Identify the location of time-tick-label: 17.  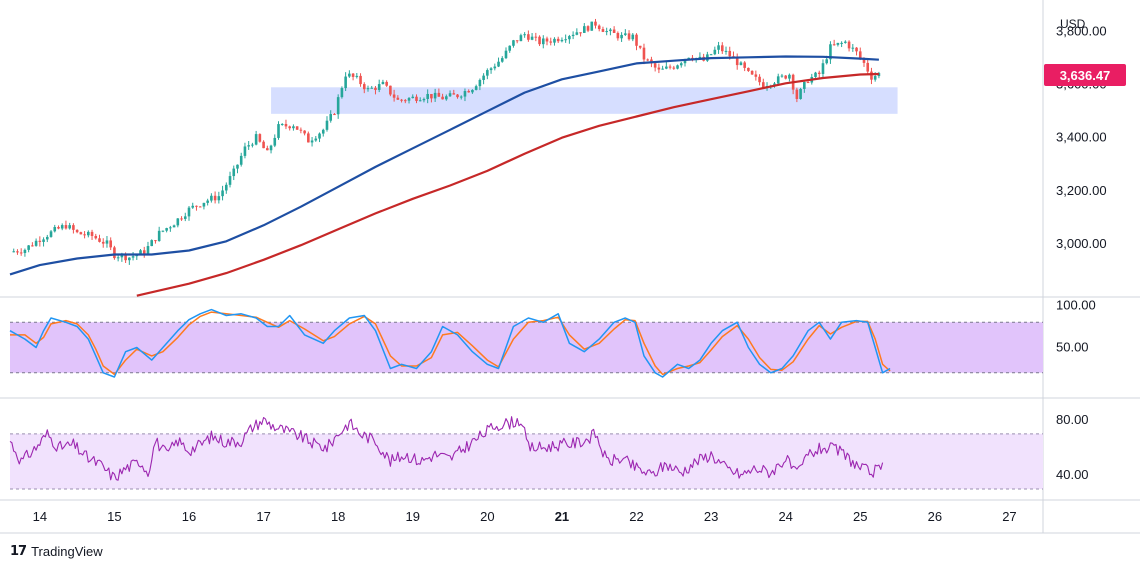
(263, 516).